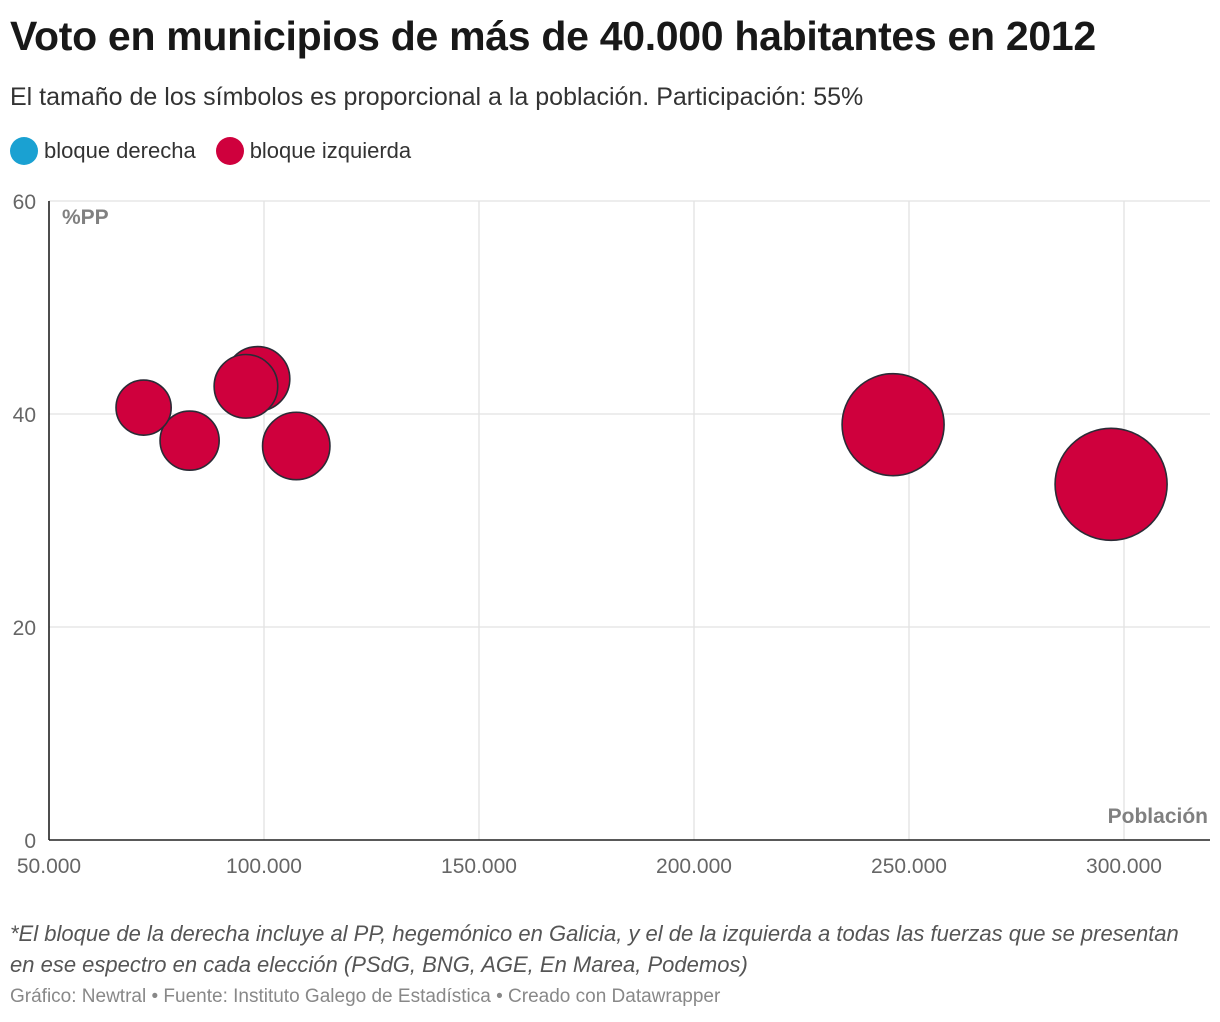 This screenshot has width=1220, height=1022. I want to click on x-tick-label: 50.000, so click(49, 866).